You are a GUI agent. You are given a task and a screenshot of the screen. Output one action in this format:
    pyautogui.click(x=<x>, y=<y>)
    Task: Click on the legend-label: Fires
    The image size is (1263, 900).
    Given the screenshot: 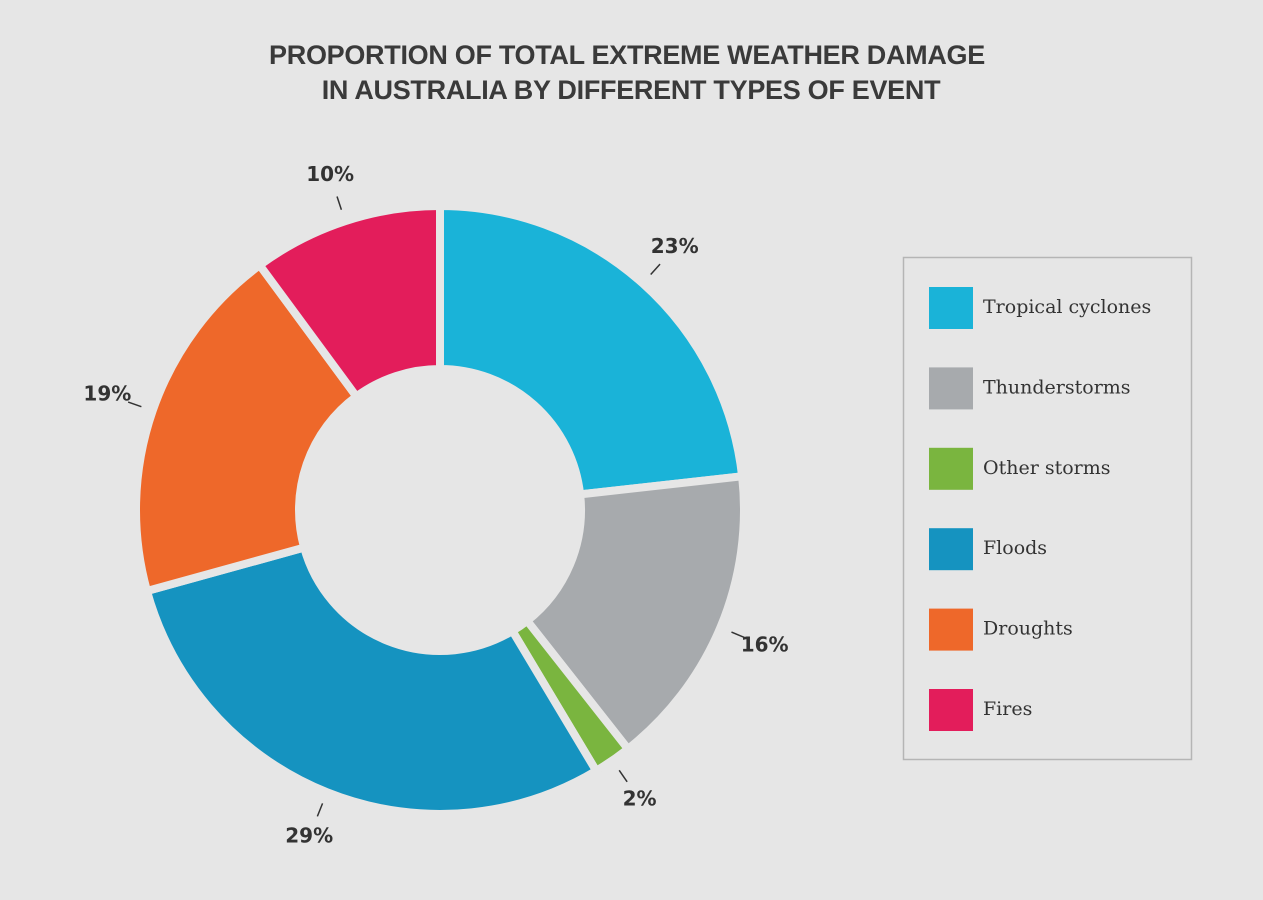 What is the action you would take?
    pyautogui.click(x=1007, y=709)
    